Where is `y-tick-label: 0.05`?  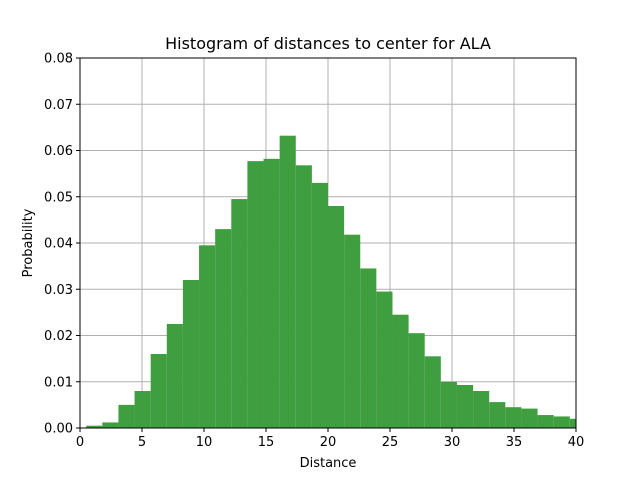 y-tick-label: 0.05 is located at coordinates (58, 197).